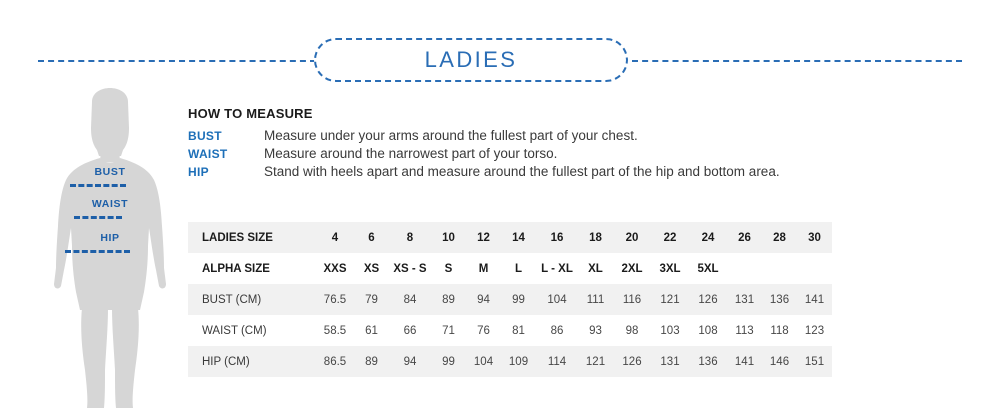  Describe the element at coordinates (410, 299) in the screenshot. I see `table-cell: 84` at that location.